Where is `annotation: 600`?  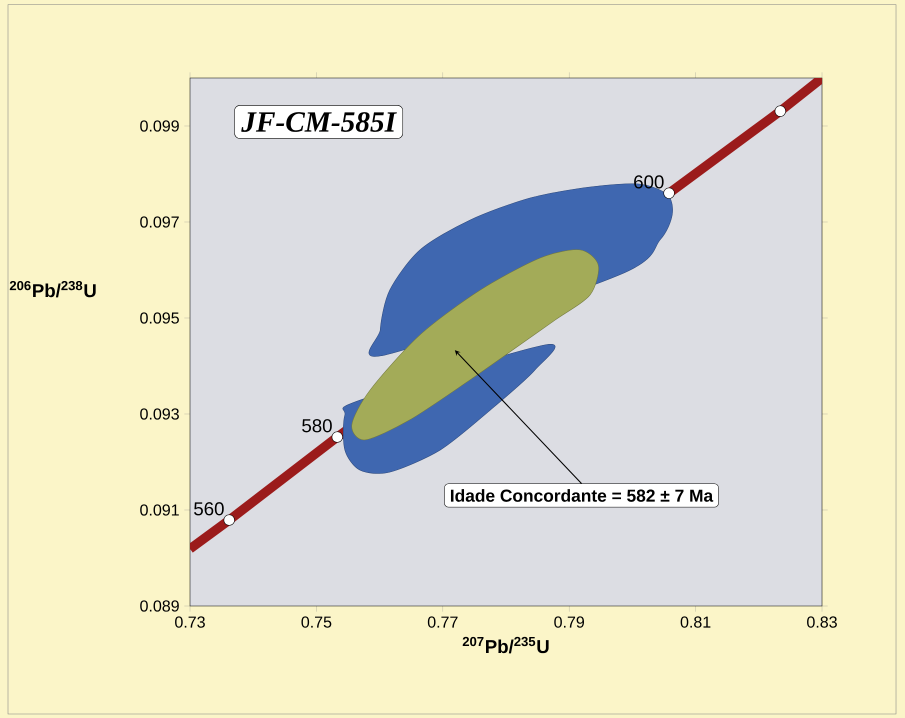 annotation: 600 is located at coordinates (649, 181).